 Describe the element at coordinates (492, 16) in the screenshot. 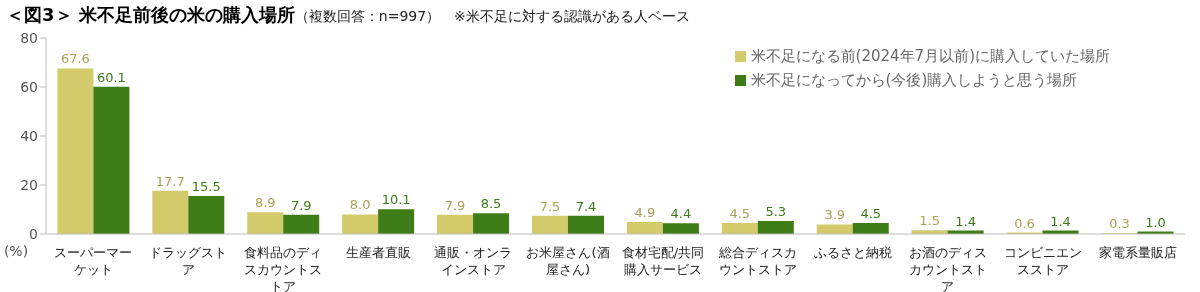

I see `chart-subtitle: （複数回答：n=997） ※米不足に対する認識がある人ベース` at that location.